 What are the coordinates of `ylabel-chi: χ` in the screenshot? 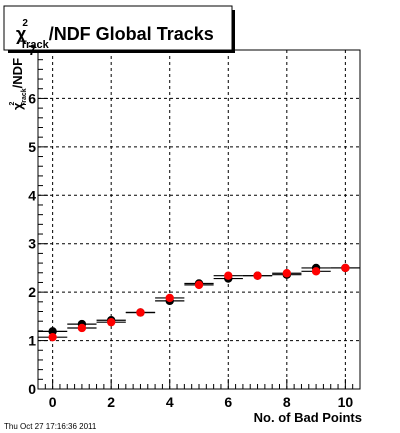 It's located at (17, 106).